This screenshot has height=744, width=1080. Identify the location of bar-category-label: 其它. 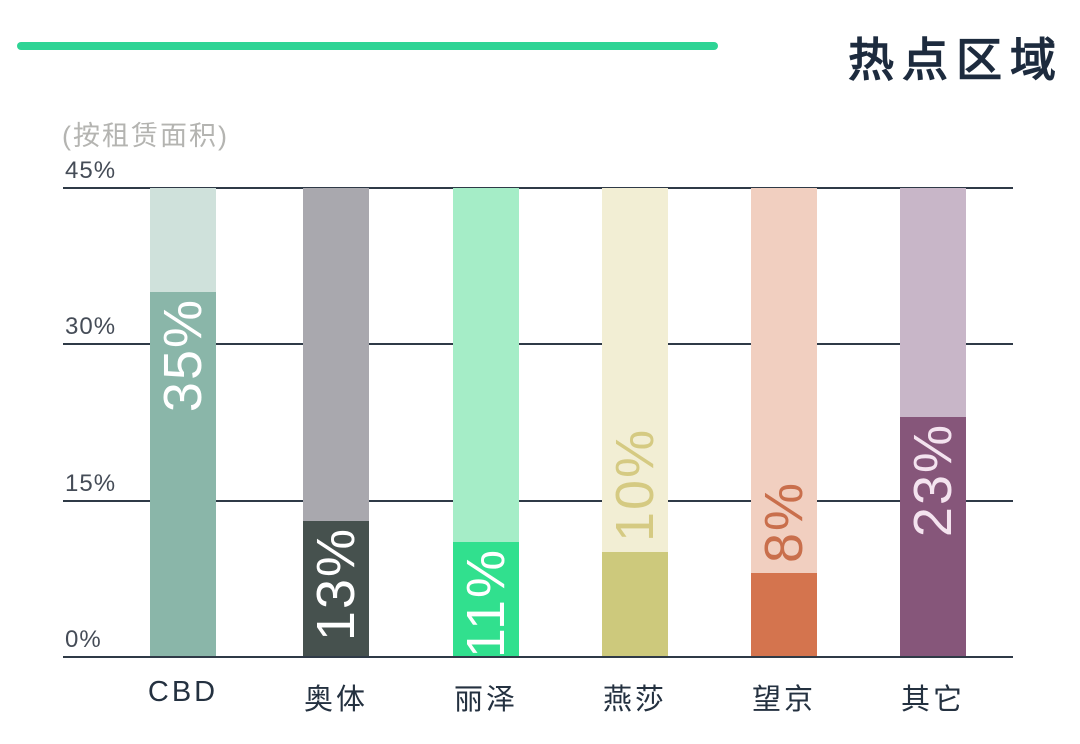
(932, 700).